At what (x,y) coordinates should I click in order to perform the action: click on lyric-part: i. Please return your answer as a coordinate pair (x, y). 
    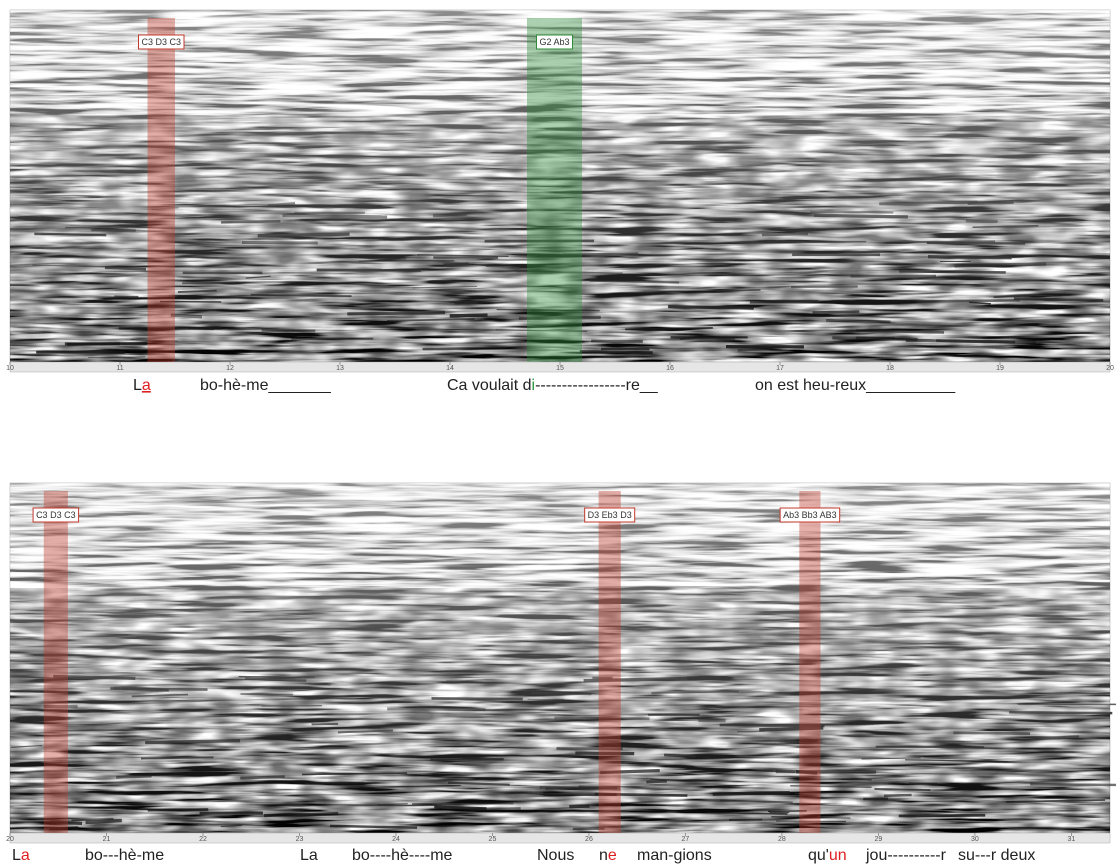
    Looking at the image, I should click on (534, 385).